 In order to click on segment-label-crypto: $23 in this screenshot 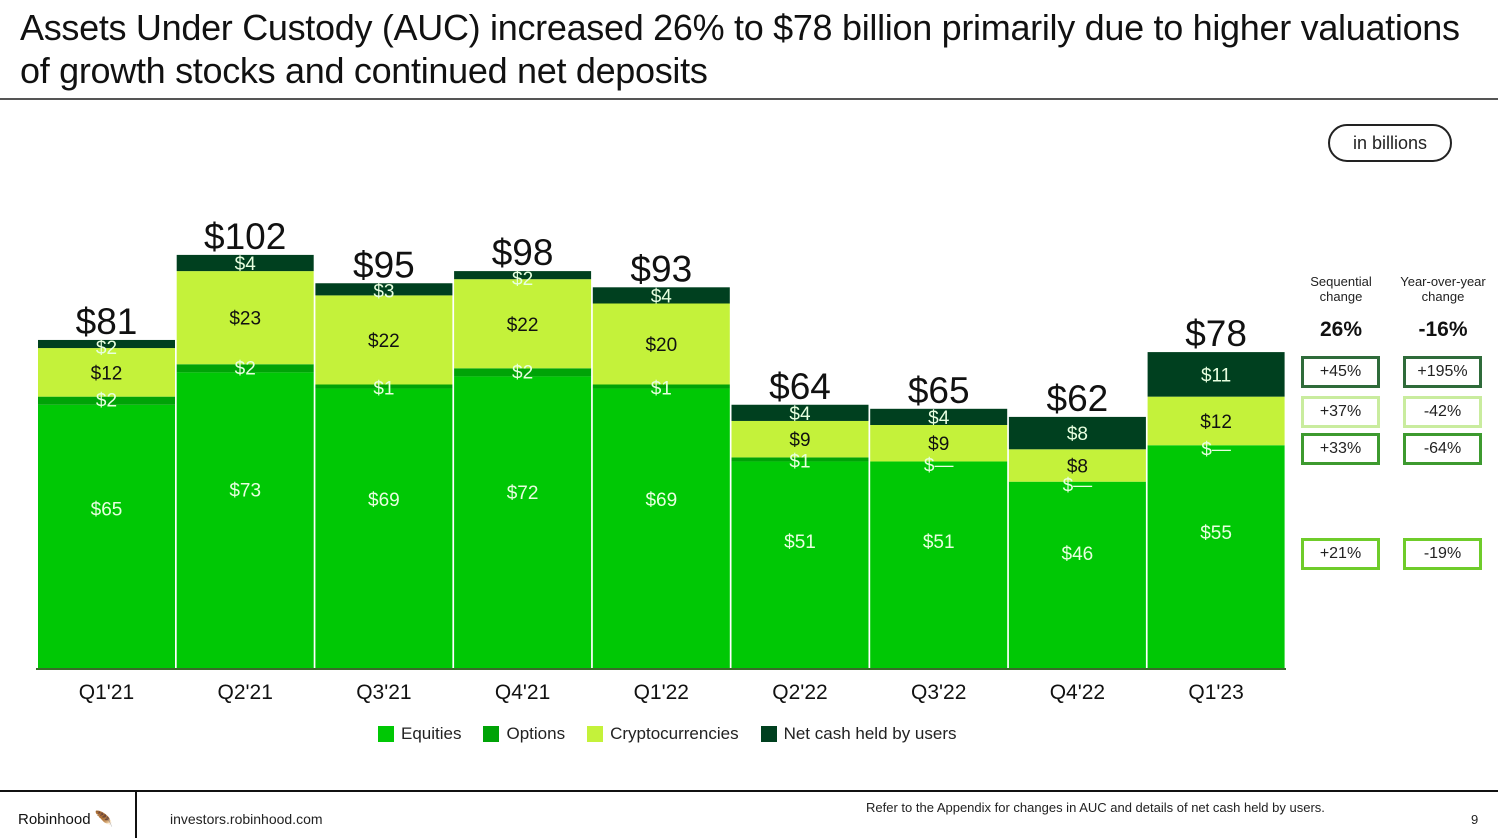, I will do `click(245, 319)`.